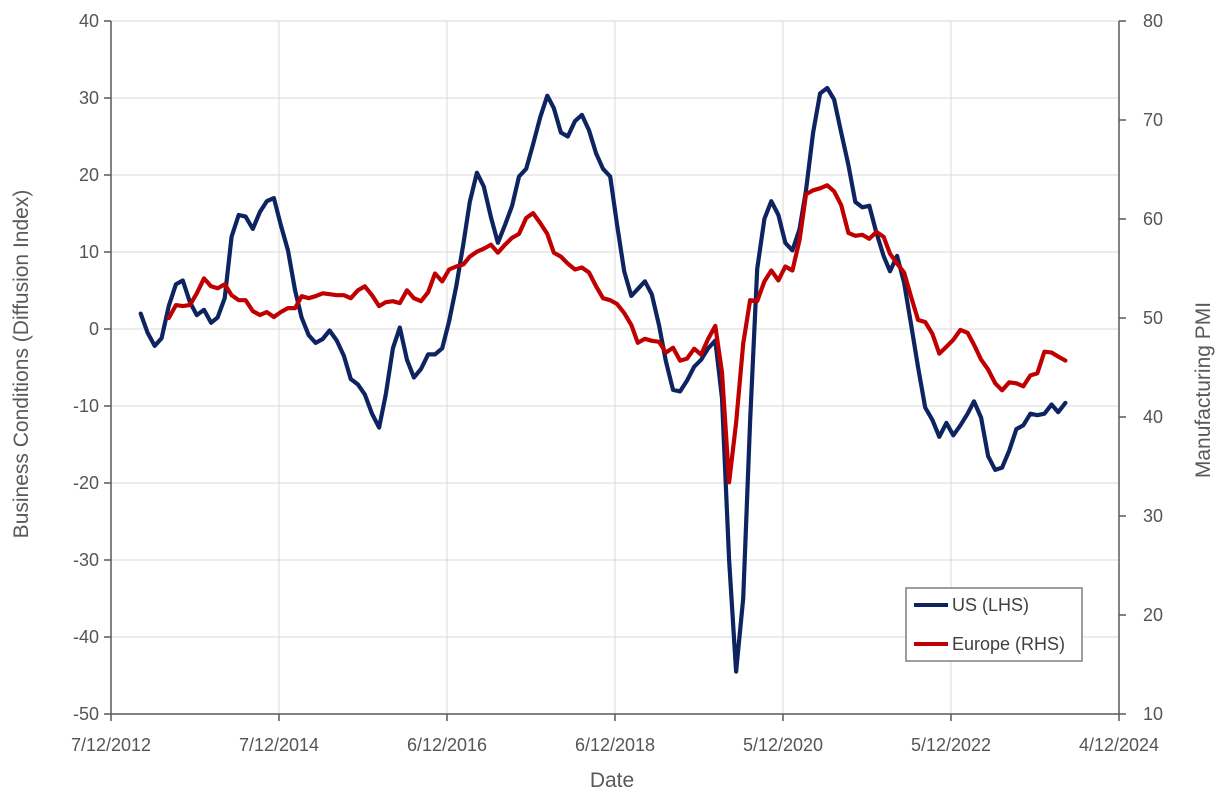 This screenshot has height=799, width=1222. I want to click on legend-label-europe: Europe (RHS), so click(1008, 644).